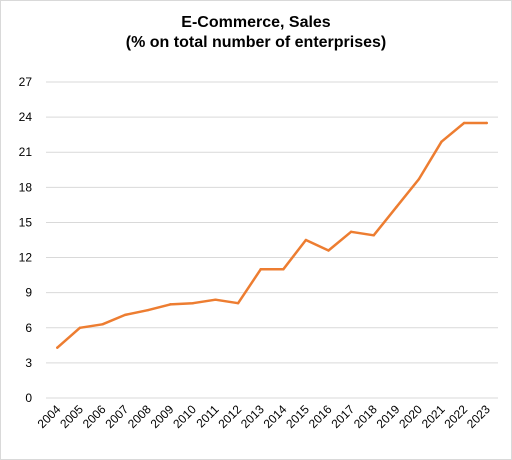 The width and height of the screenshot is (512, 460). What do you see at coordinates (410, 416) in the screenshot?
I see `x-tick-label: 2020` at bounding box center [410, 416].